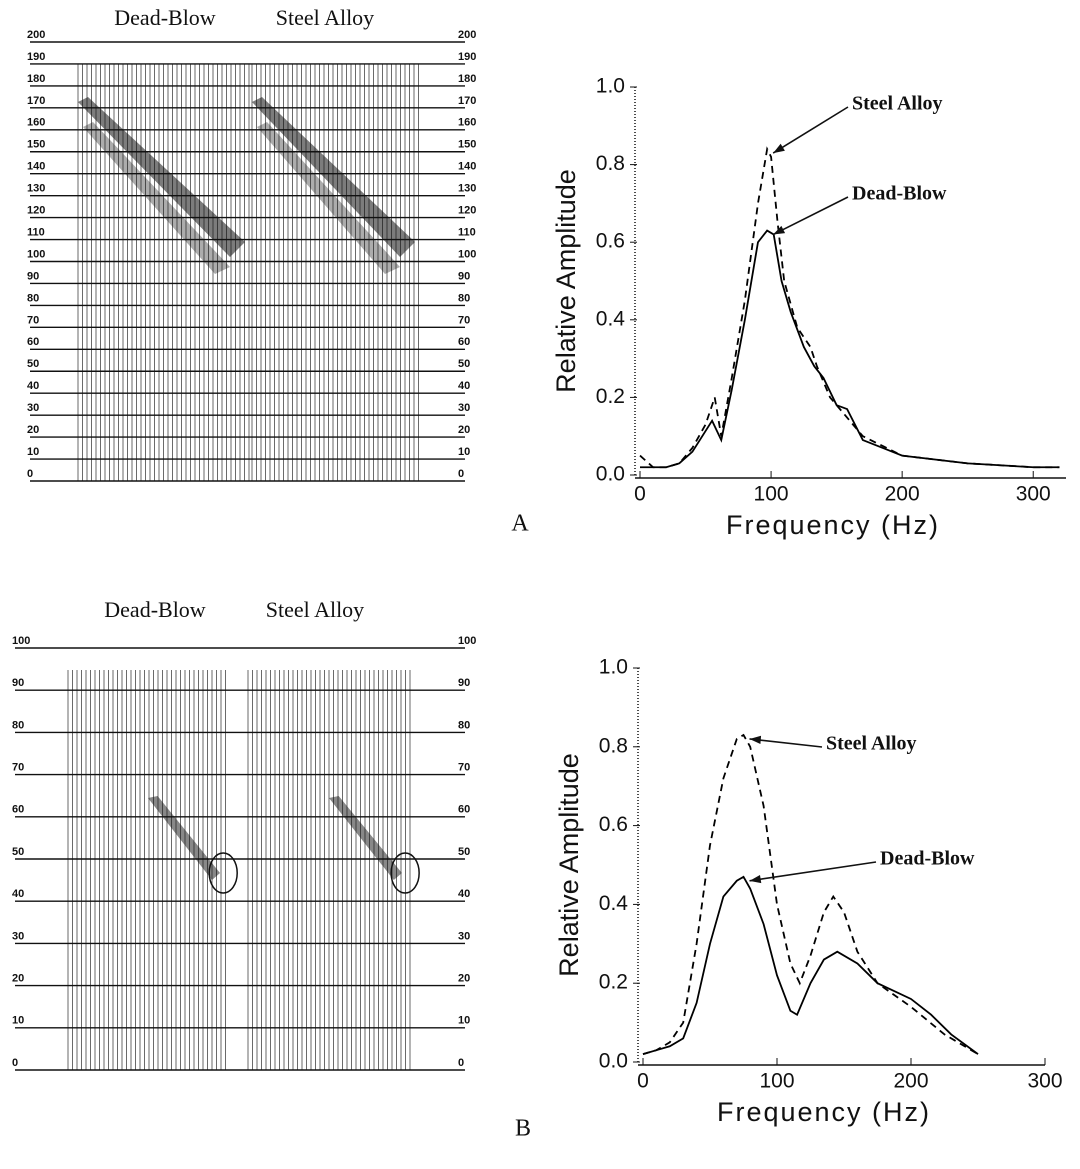 This screenshot has width=1080, height=1169. What do you see at coordinates (520, 524) in the screenshot?
I see `panel-label: A` at bounding box center [520, 524].